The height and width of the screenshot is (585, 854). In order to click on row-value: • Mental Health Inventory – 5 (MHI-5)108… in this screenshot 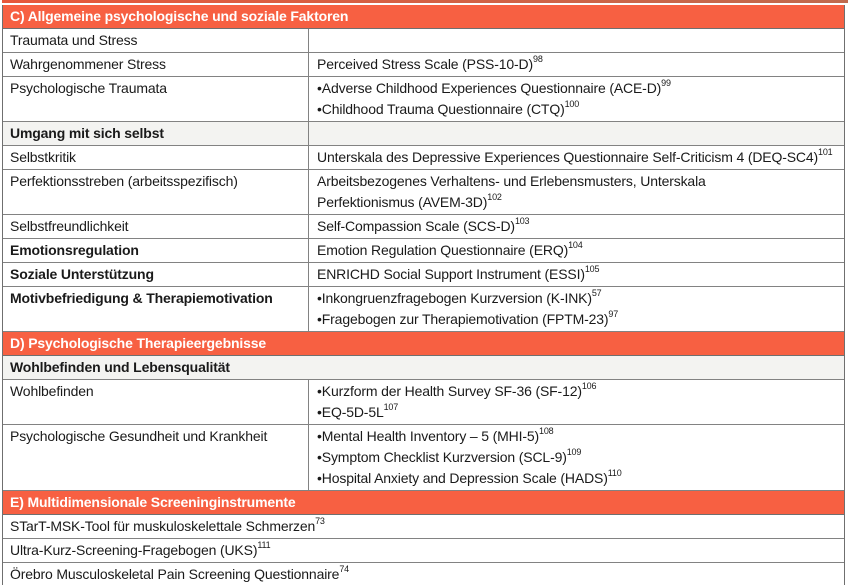, I will do `click(576, 457)`.